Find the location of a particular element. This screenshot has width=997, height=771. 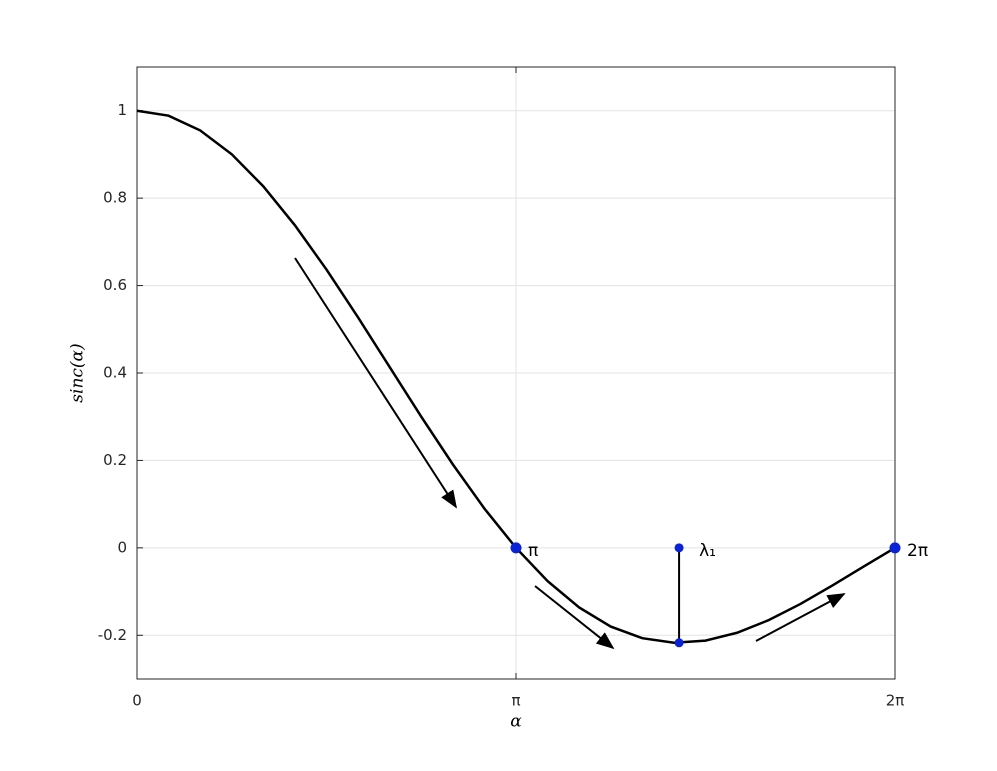

marker-label: λ₁ is located at coordinates (707, 551).